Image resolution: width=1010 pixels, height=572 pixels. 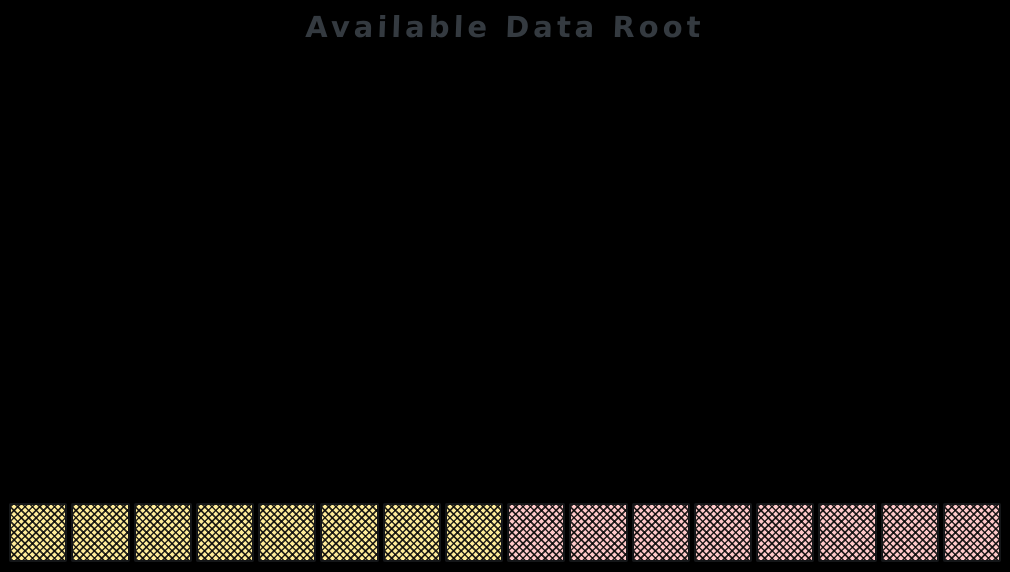 I want to click on diagram-title: Available Data Root, so click(x=505, y=27).